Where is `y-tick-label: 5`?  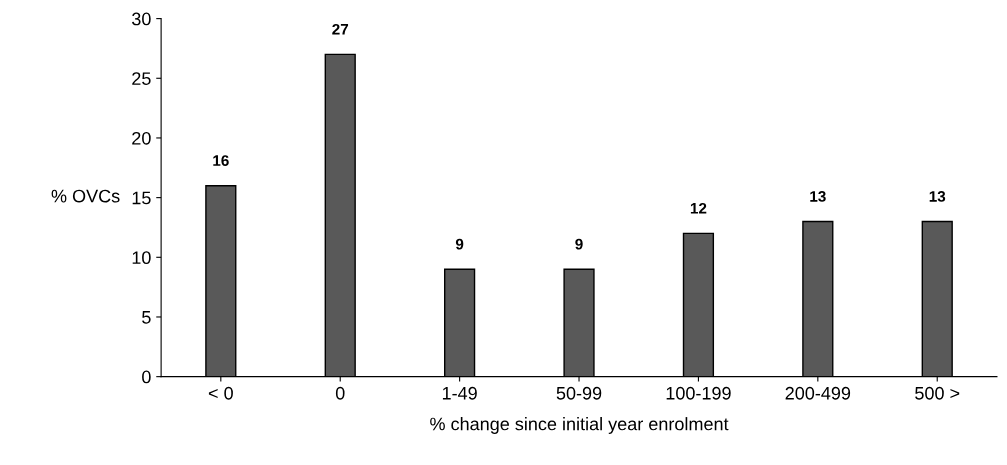 y-tick-label: 5 is located at coordinates (146, 317).